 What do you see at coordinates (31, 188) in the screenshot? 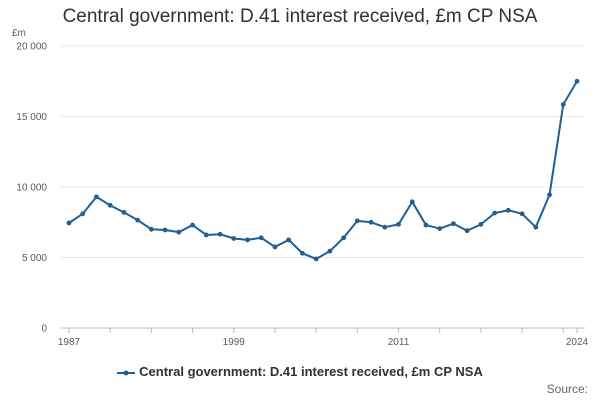
I see `y-tick-label: 10 000` at bounding box center [31, 188].